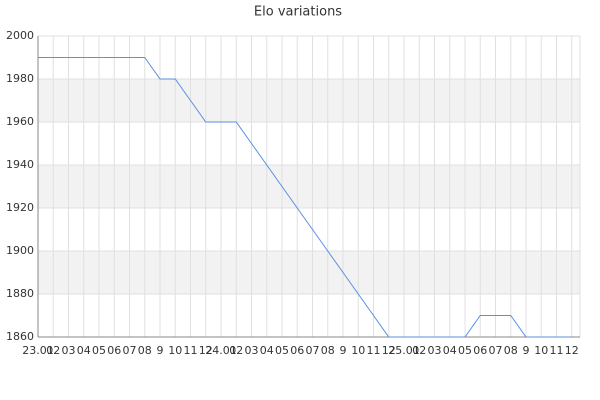 This screenshot has height=400, width=600. What do you see at coordinates (298, 12) in the screenshot?
I see `chart-title: Elo variations` at bounding box center [298, 12].